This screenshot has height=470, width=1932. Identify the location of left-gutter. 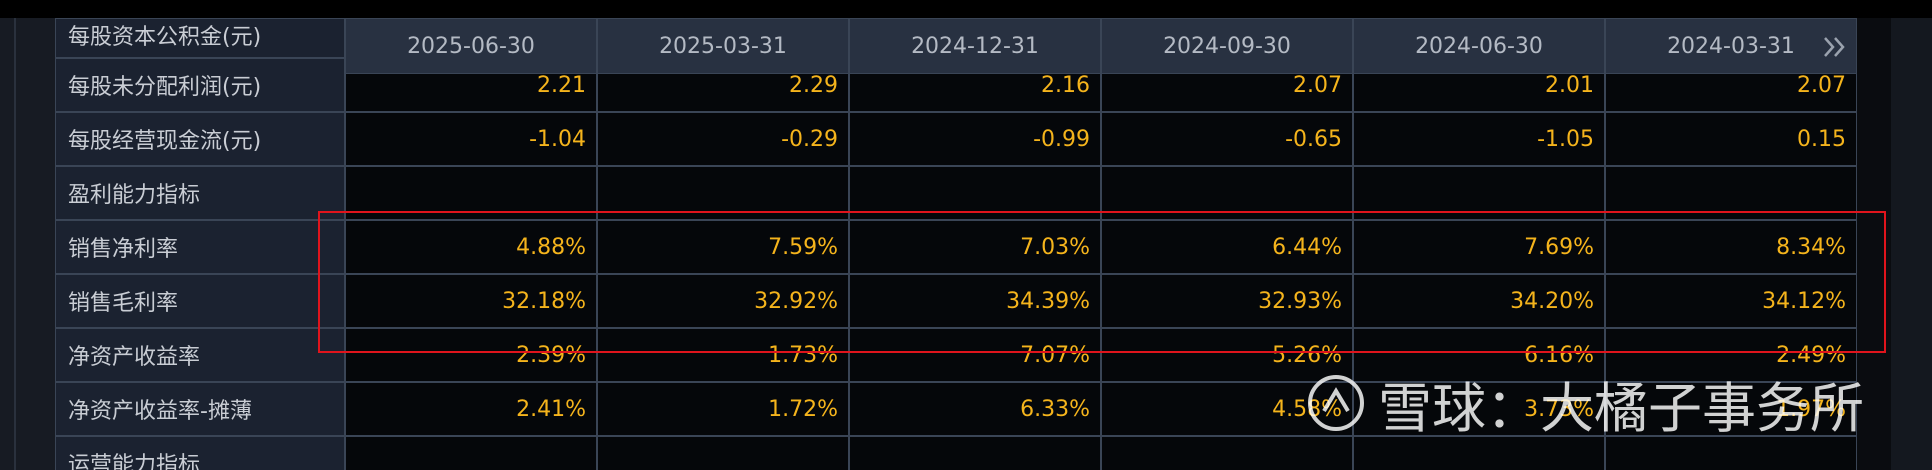
(27, 244).